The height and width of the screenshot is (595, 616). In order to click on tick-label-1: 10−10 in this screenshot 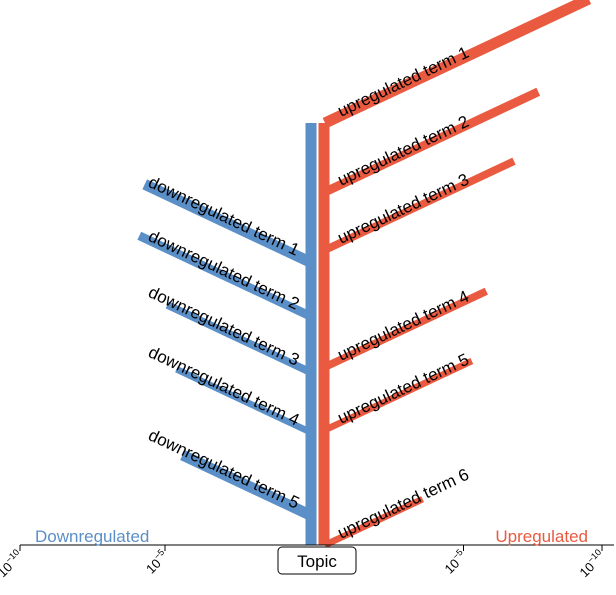, I will do `click(13, 563)`.